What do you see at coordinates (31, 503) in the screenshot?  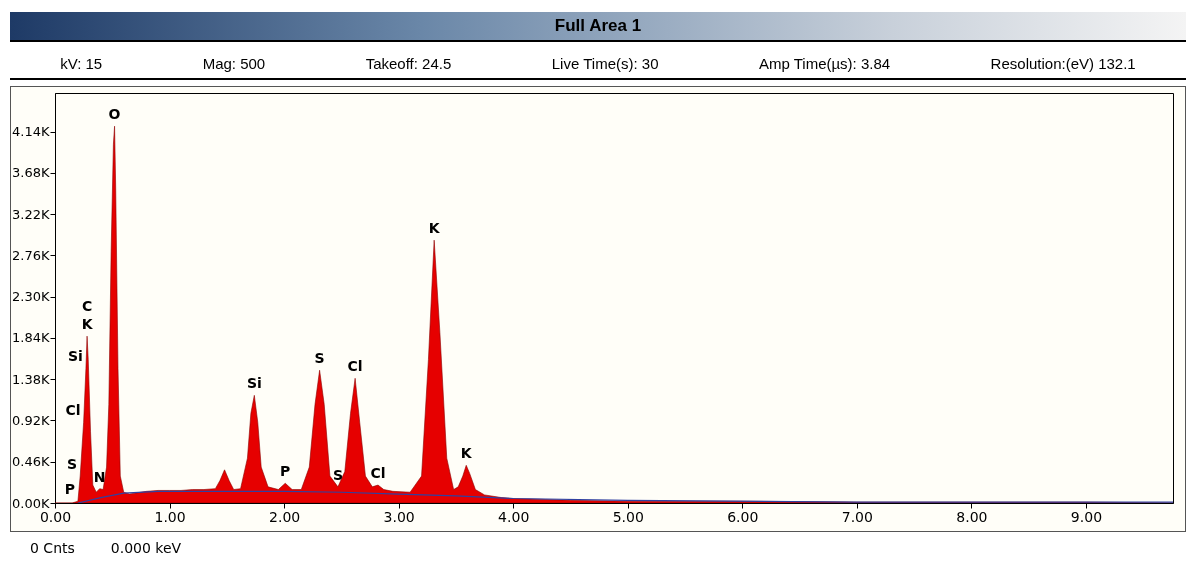 I see `y-tick-label: 0.00K` at bounding box center [31, 503].